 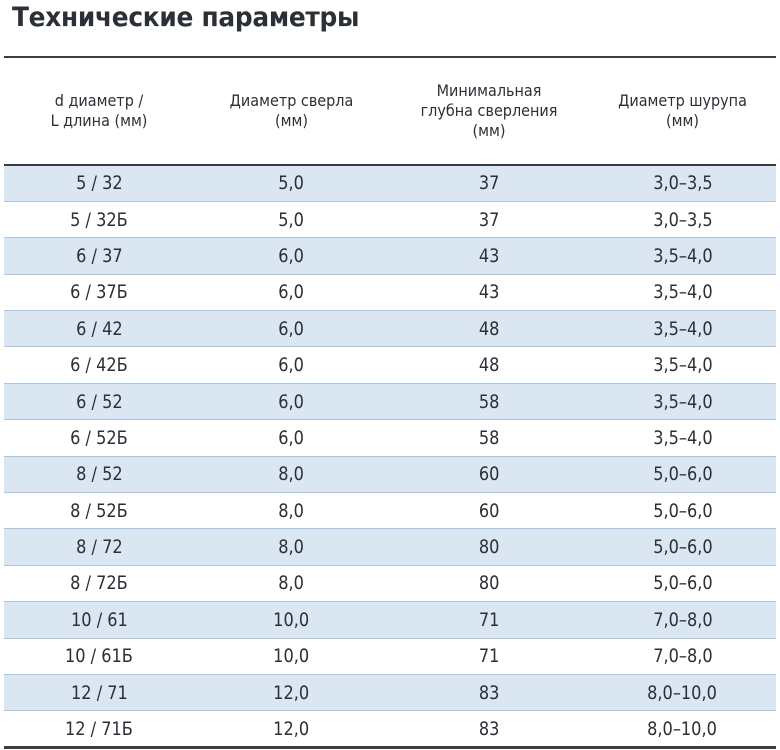 I want to click on cell-value: 6 / 37, so click(x=99, y=255).